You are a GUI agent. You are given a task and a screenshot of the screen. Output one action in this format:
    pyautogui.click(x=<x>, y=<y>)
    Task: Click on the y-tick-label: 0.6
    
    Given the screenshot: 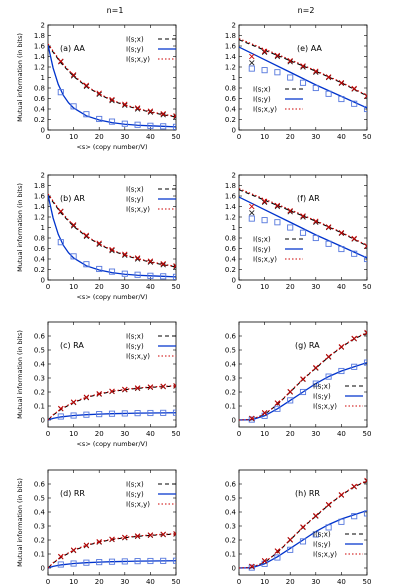 What is the action you would take?
    pyautogui.click(x=40, y=249)
    